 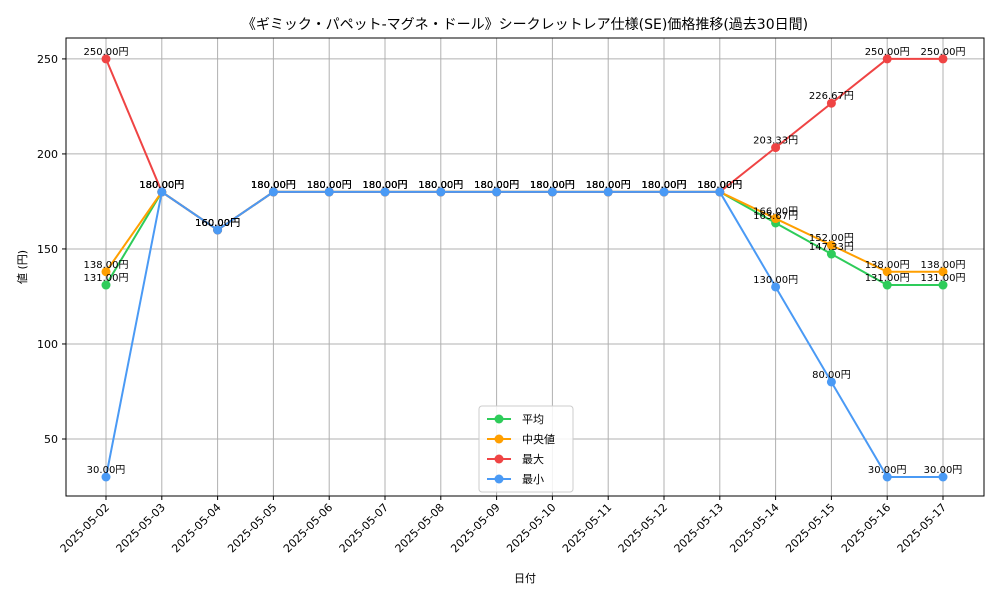 What do you see at coordinates (775, 141) in the screenshot?
I see `data-label: 203.33円` at bounding box center [775, 141].